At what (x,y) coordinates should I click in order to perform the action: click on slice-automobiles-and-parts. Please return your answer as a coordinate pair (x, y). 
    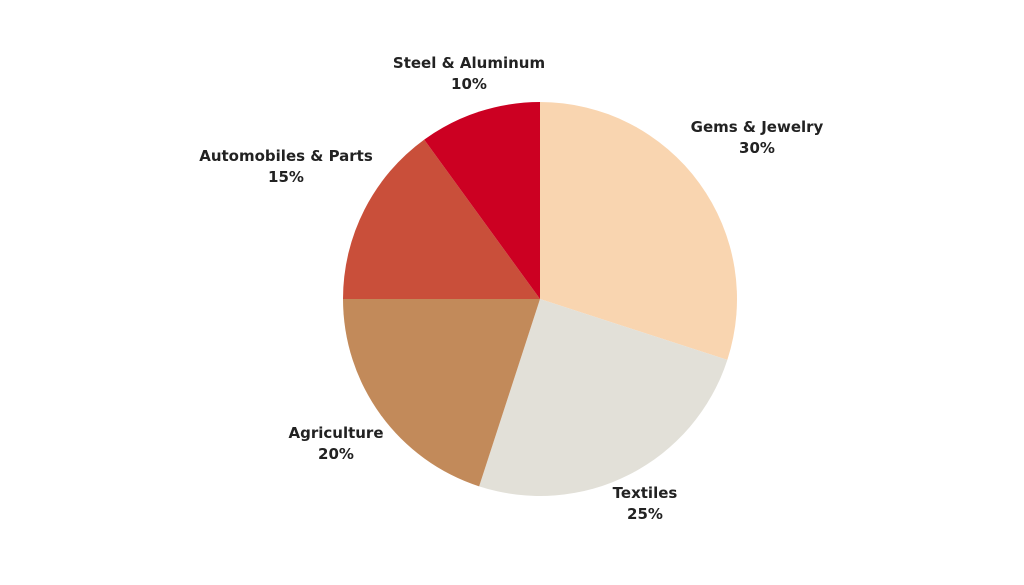
    Looking at the image, I should click on (441, 219).